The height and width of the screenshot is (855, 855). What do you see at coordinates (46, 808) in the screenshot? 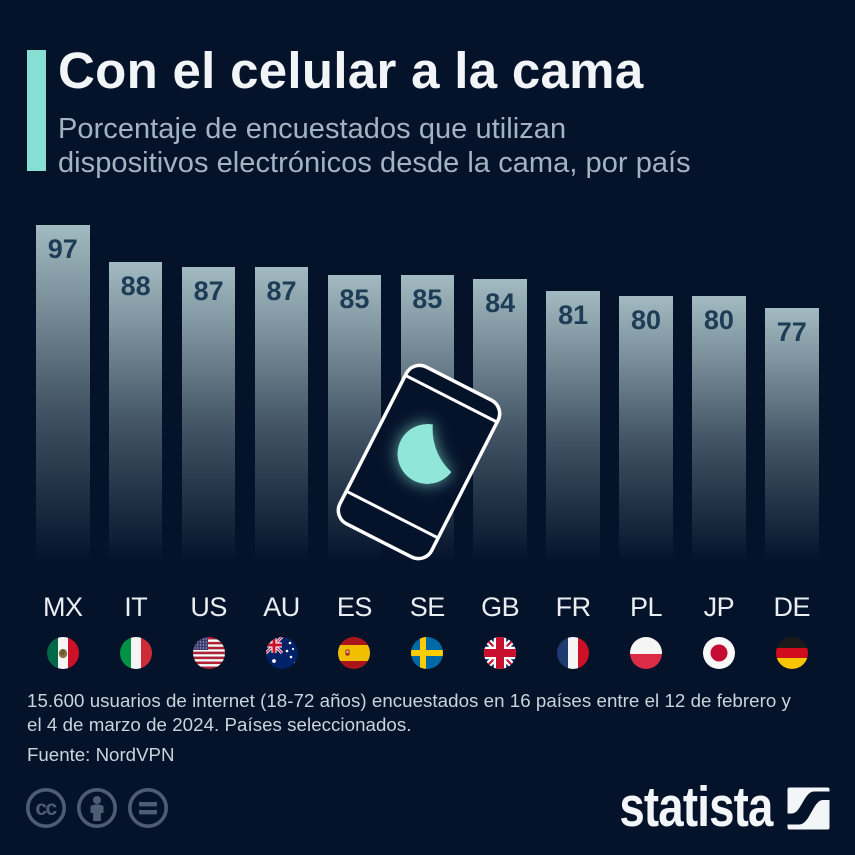
I see `svg-text: cc` at bounding box center [46, 808].